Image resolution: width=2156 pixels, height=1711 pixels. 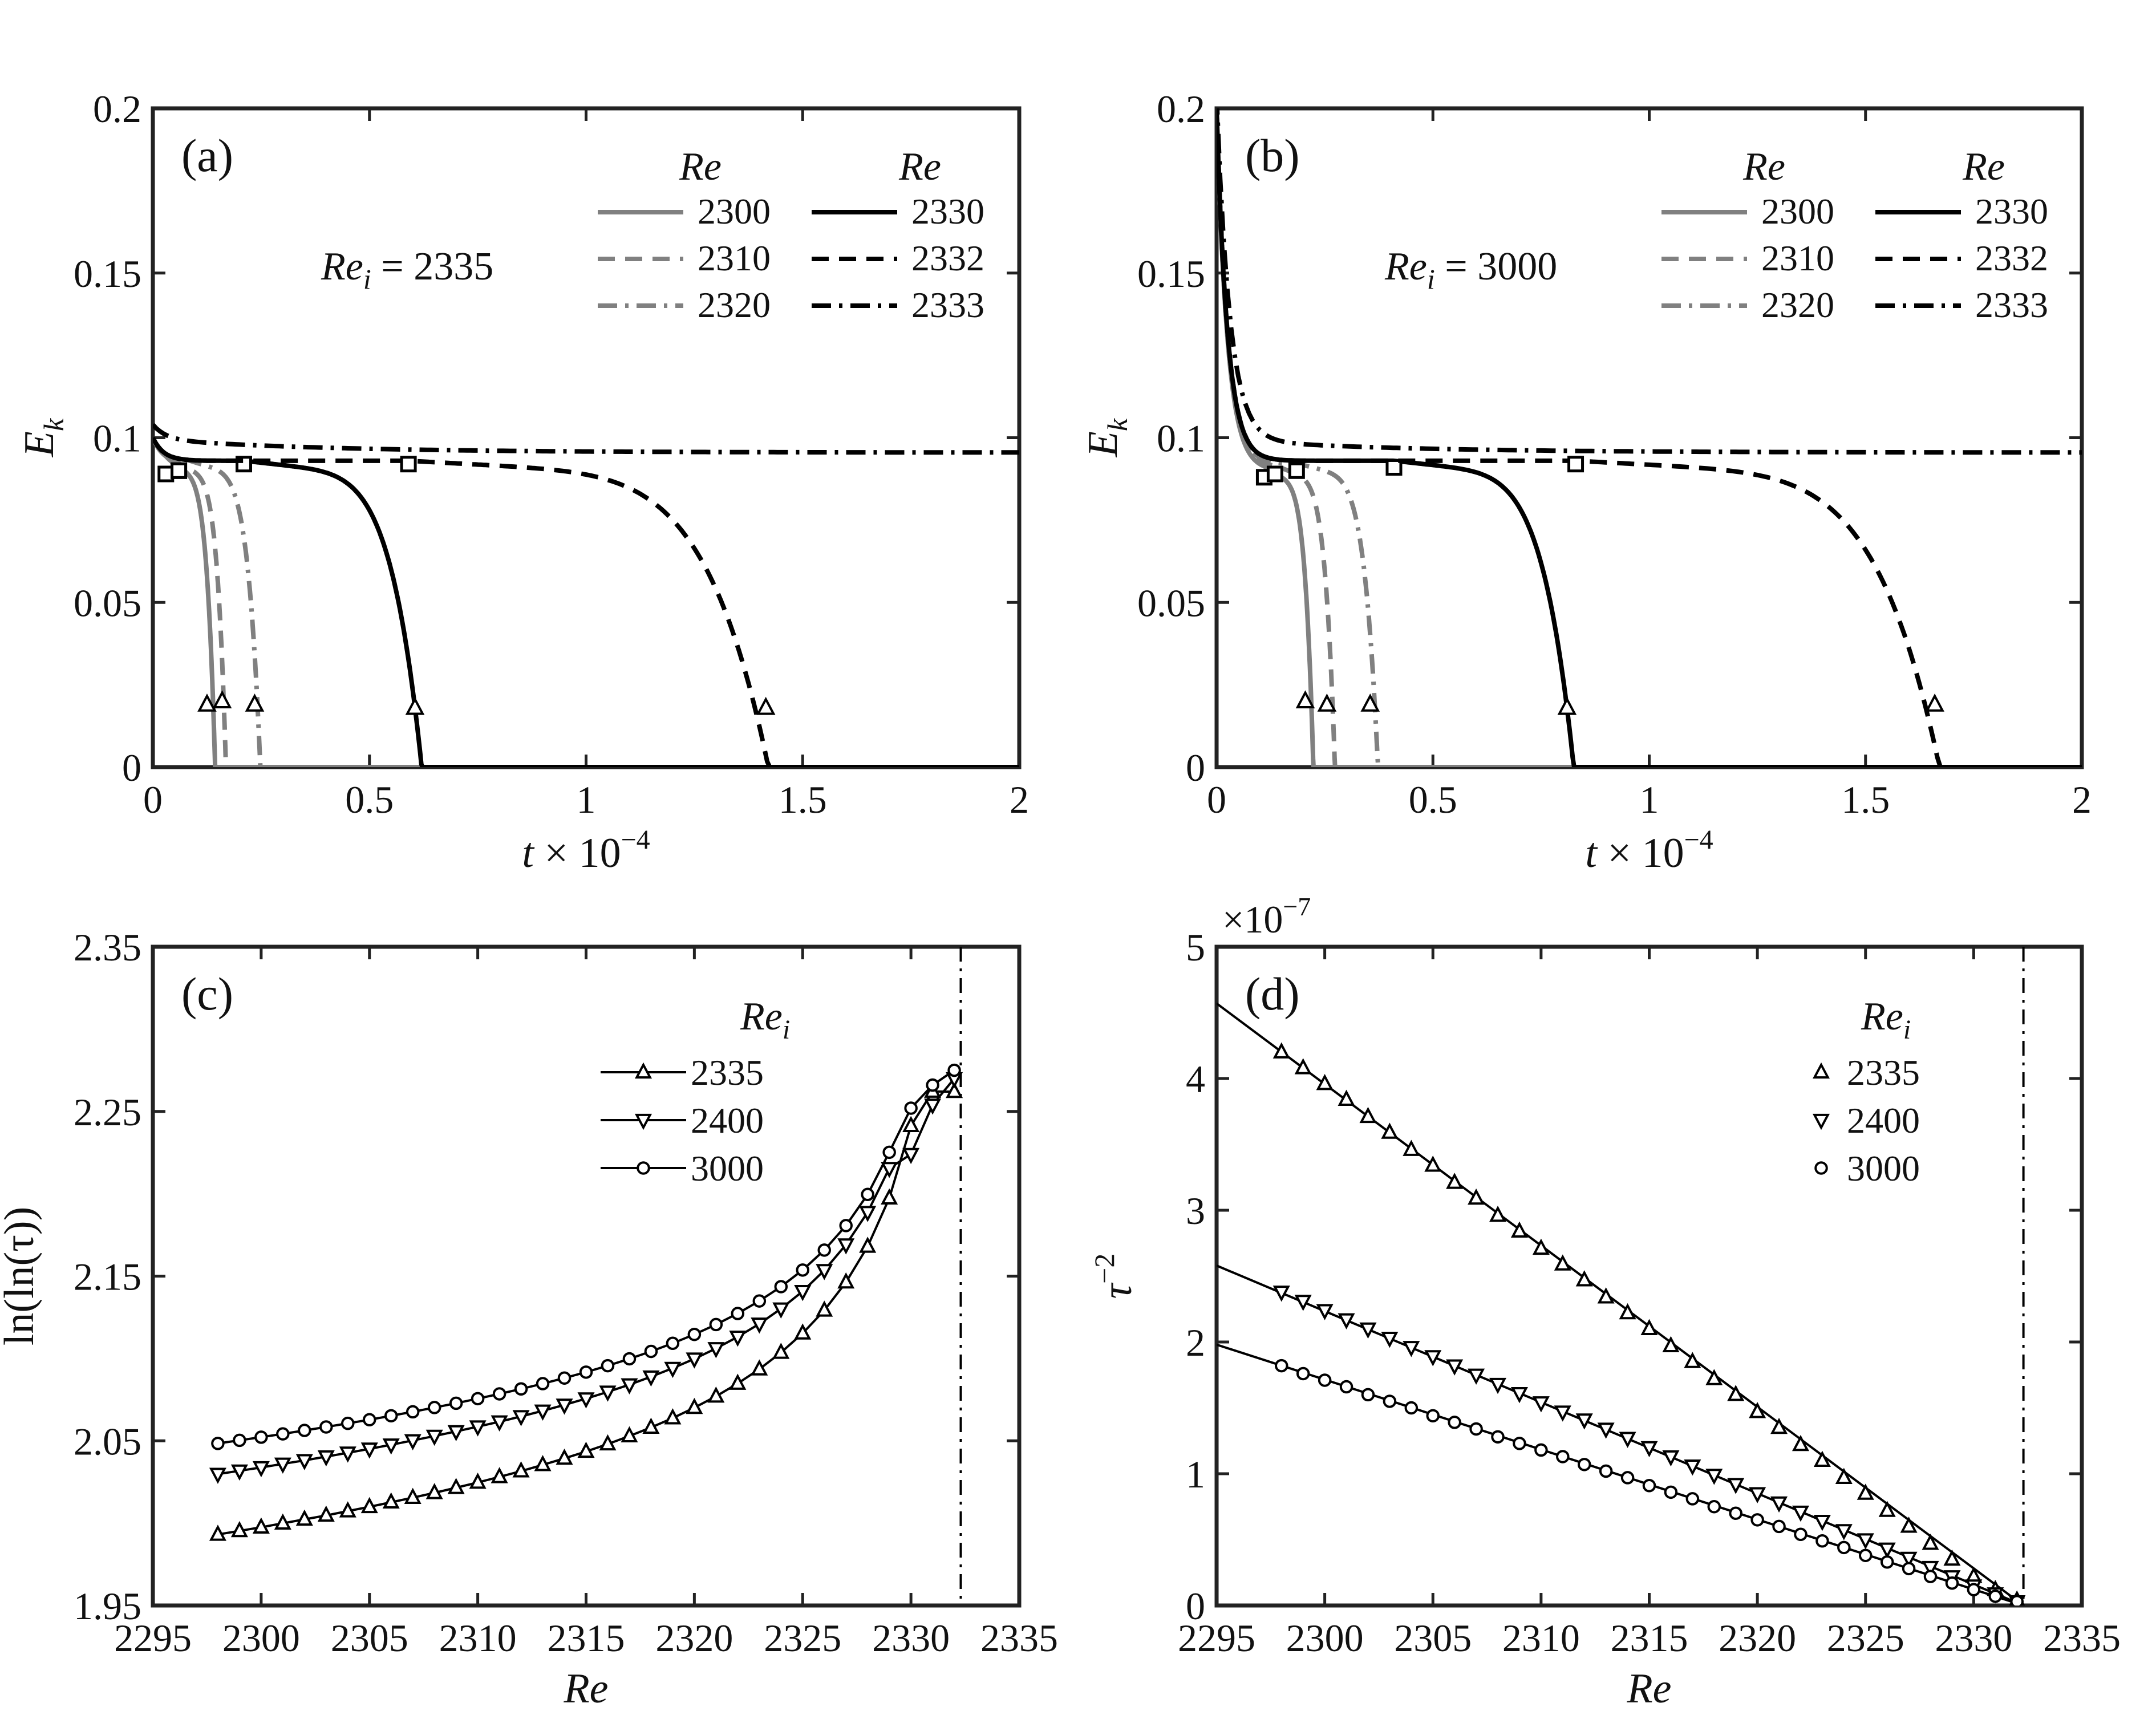 I want to click on legend-title-sub: i, so click(x=1907, y=1030).